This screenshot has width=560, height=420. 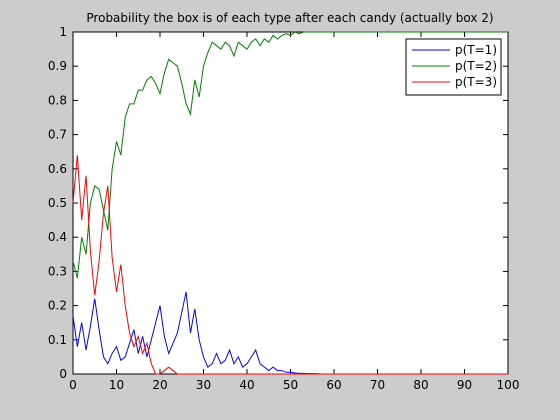 What do you see at coordinates (508, 385) in the screenshot?
I see `x-tick-label: 100` at bounding box center [508, 385].